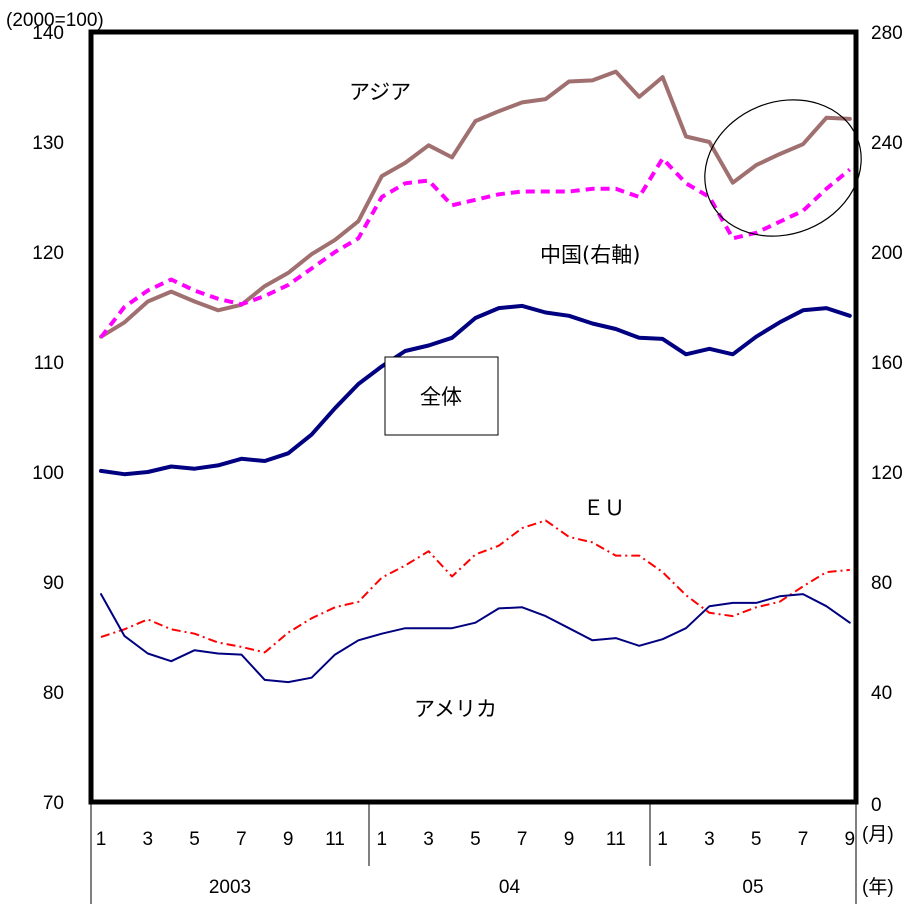 This screenshot has height=904, width=910. I want to click on left-tick-label: 90, so click(53, 583).